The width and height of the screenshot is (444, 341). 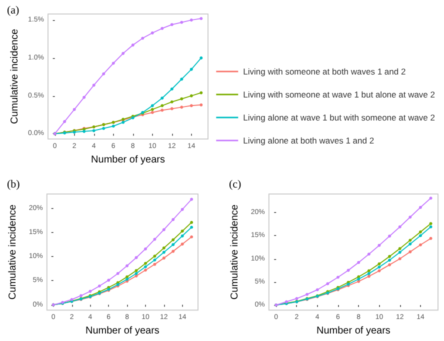 What do you see at coordinates (339, 117) in the screenshot?
I see `legend-label: Living alone at wave 1 but with someone at wave 2` at bounding box center [339, 117].